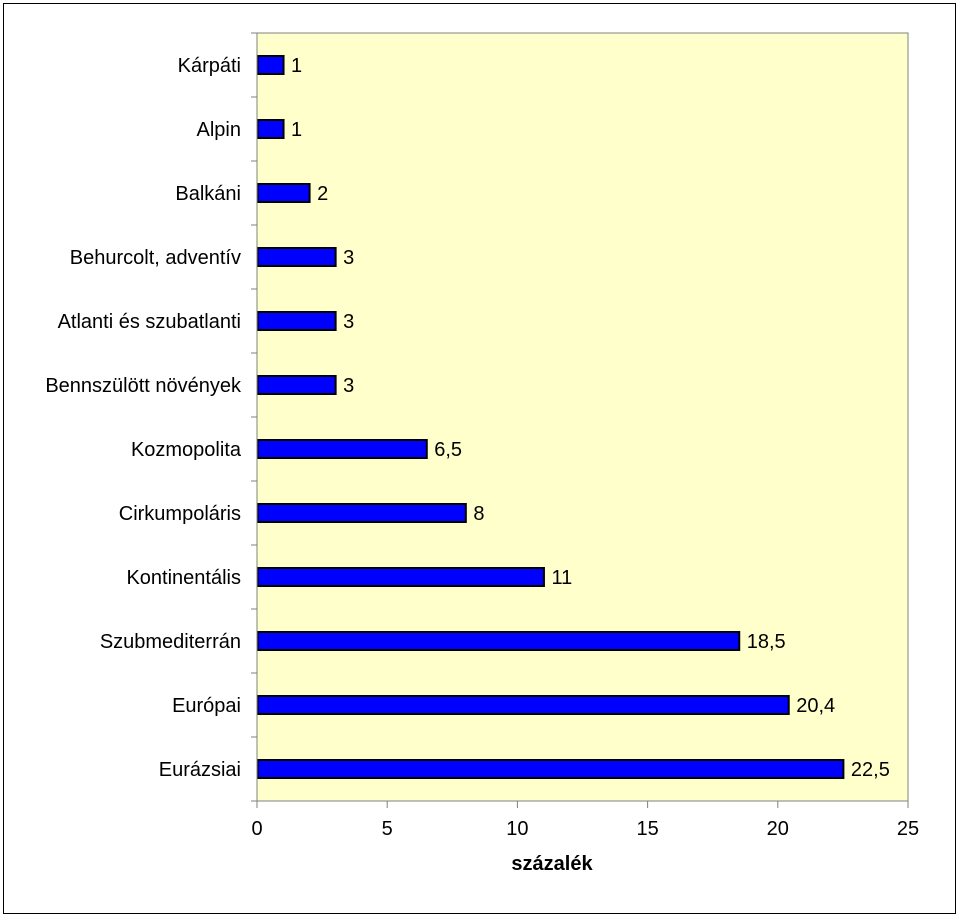 This screenshot has height=920, width=960. What do you see at coordinates (322, 194) in the screenshot?
I see `value-label: 2` at bounding box center [322, 194].